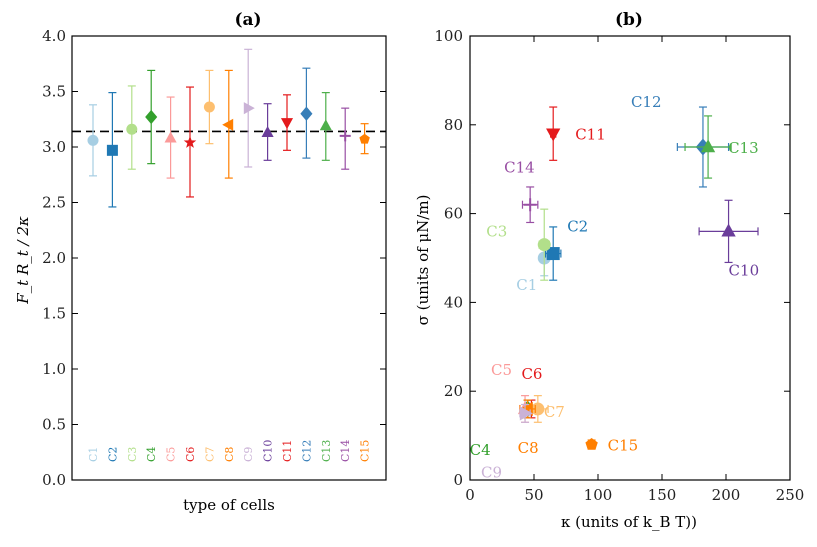 This screenshot has height=547, width=817. What do you see at coordinates (538, 409) in the screenshot?
I see `b-point-c7` at bounding box center [538, 409].